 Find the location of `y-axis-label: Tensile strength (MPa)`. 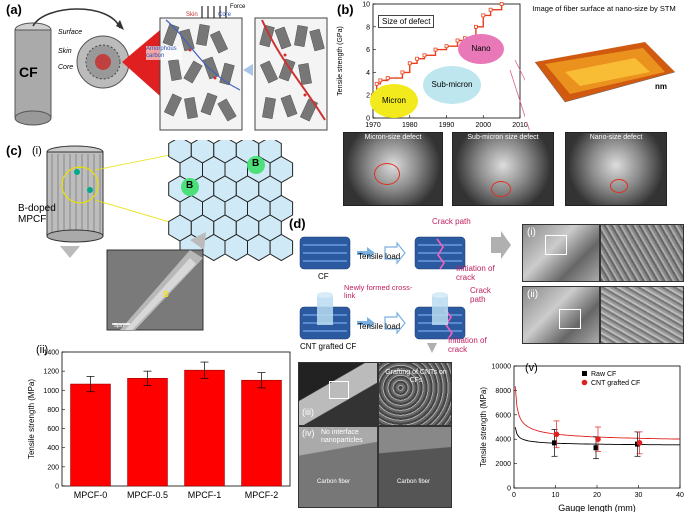

y-axis-label: Tensile strength (MPa) is located at coordinates (483, 427).